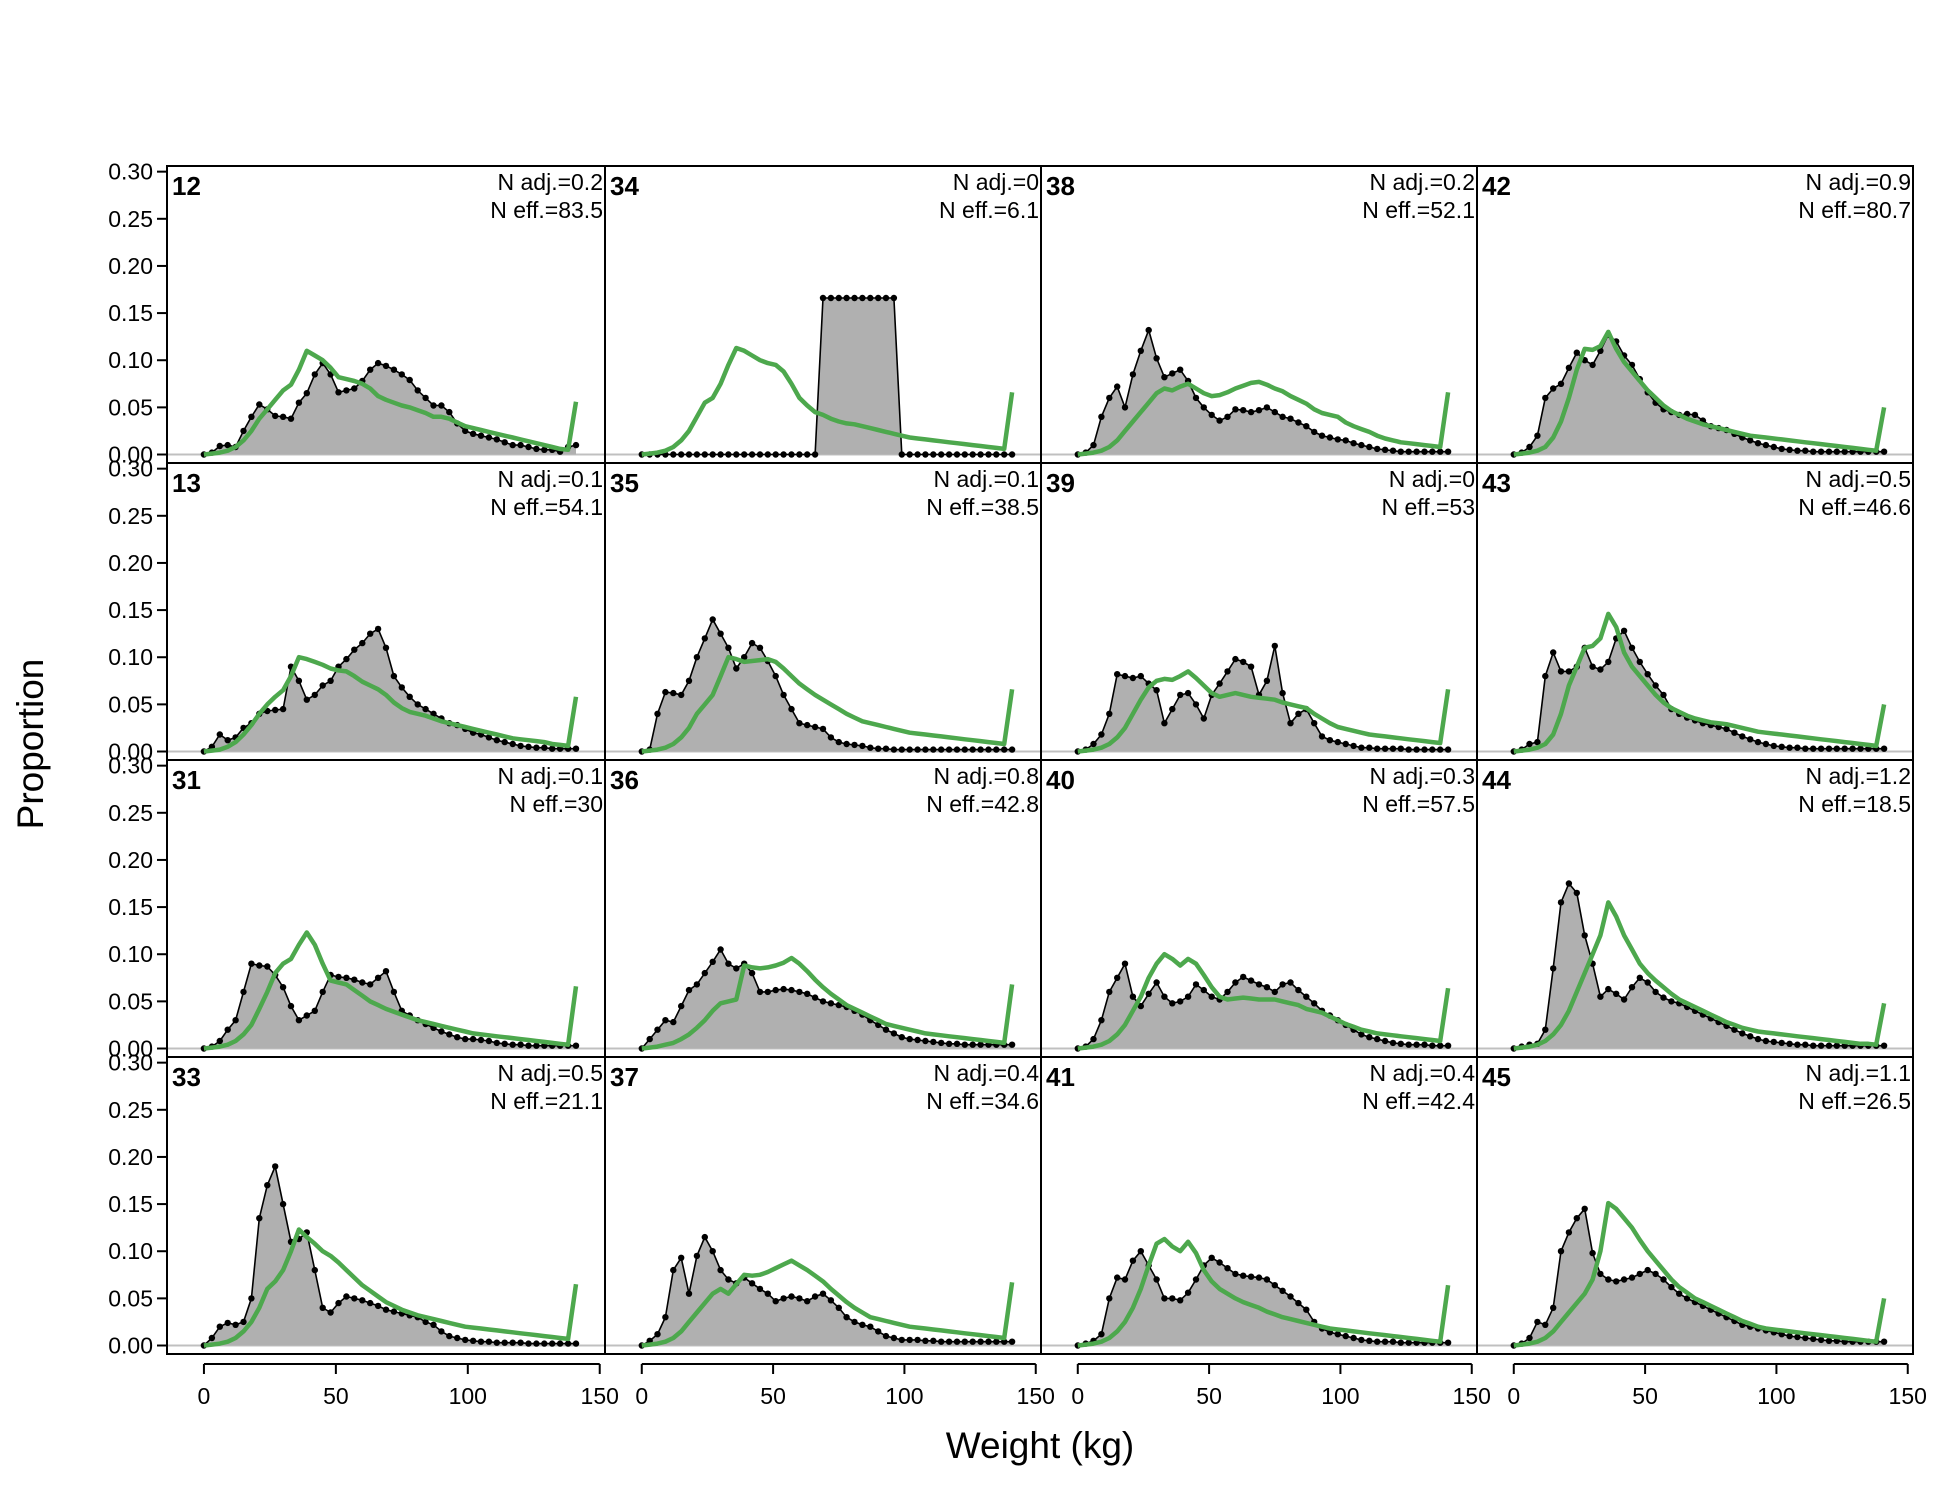  What do you see at coordinates (130, 1204) in the screenshot?
I see `y-tick-label: 0.15` at bounding box center [130, 1204].